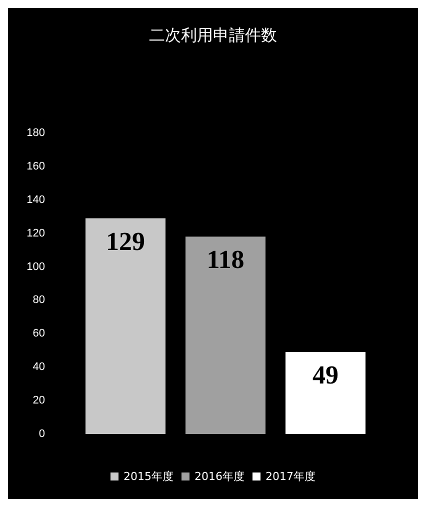 The width and height of the screenshot is (426, 507). Describe the element at coordinates (35, 133) in the screenshot. I see `y-tick-label: 180` at that location.